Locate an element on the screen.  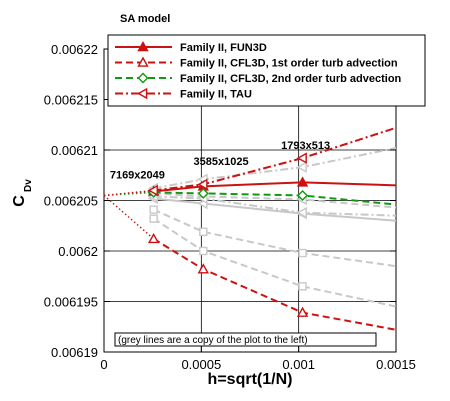
y-axis-title: C Dv is located at coordinates (22, 193).